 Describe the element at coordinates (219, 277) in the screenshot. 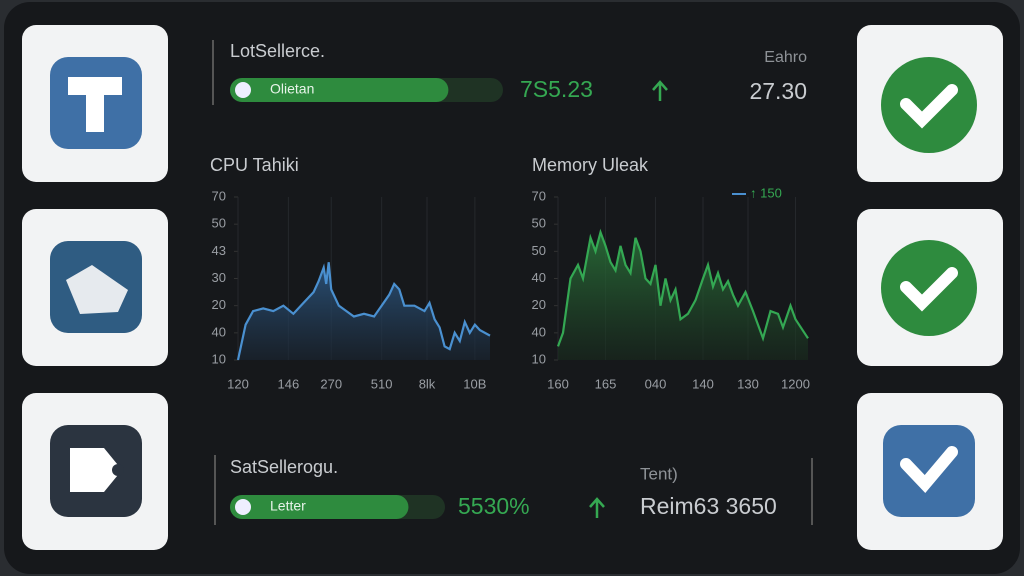

I see `y-tick-label: 30` at that location.